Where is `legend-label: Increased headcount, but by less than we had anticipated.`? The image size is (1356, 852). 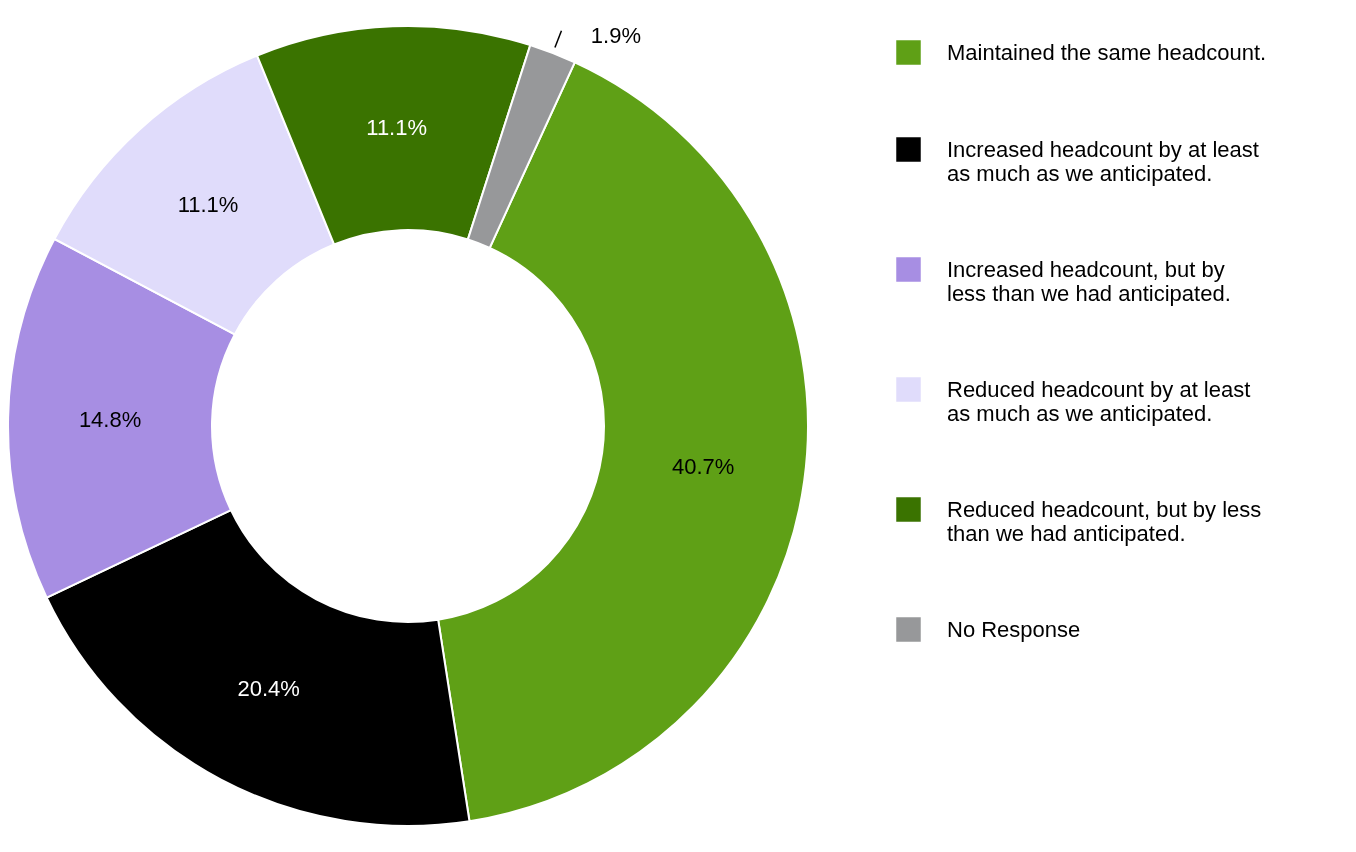 legend-label: Increased headcount, but by less than we had anticipated. is located at coordinates (1089, 281).